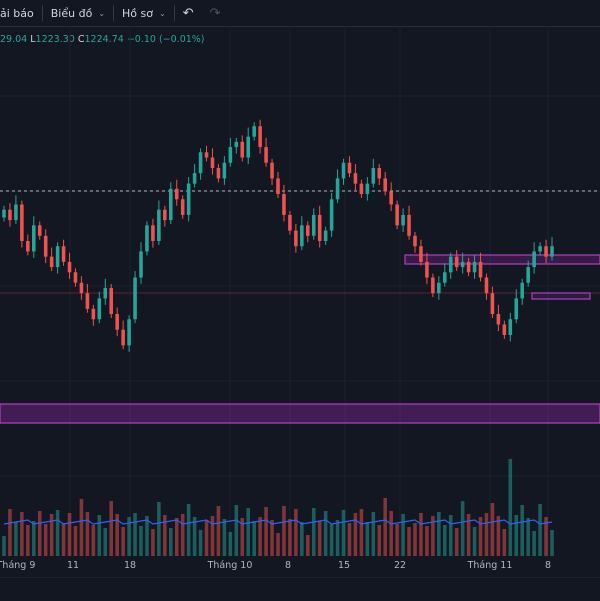 This screenshot has width=600, height=601. What do you see at coordinates (300, 413) in the screenshot?
I see `support-zone` at bounding box center [300, 413].